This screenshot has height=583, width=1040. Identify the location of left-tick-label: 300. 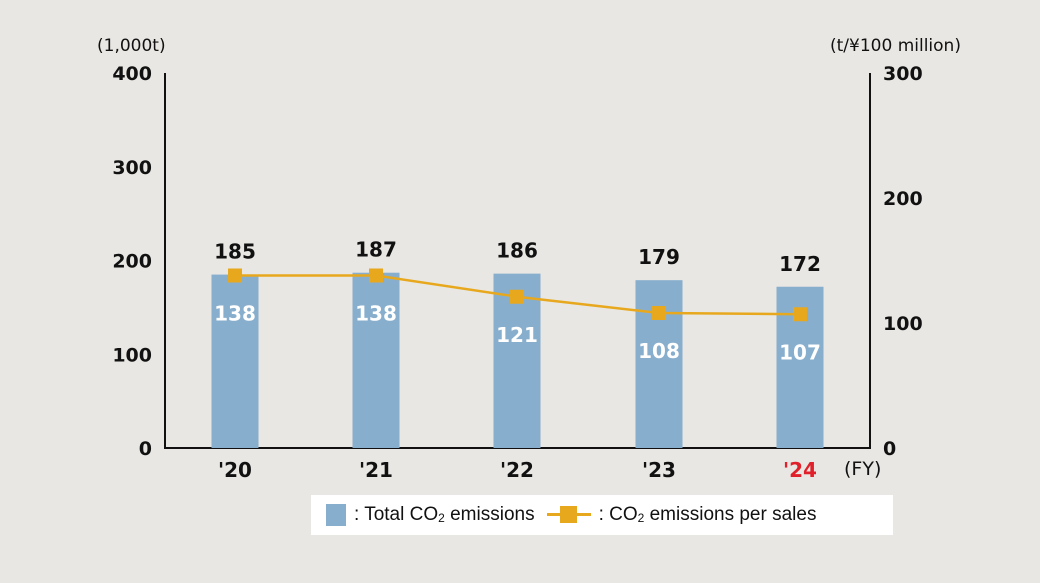
(132, 168).